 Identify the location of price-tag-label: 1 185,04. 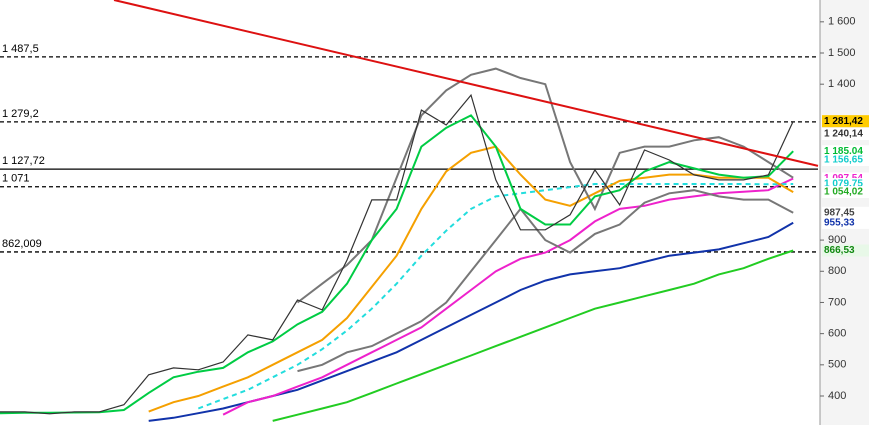
(843, 151).